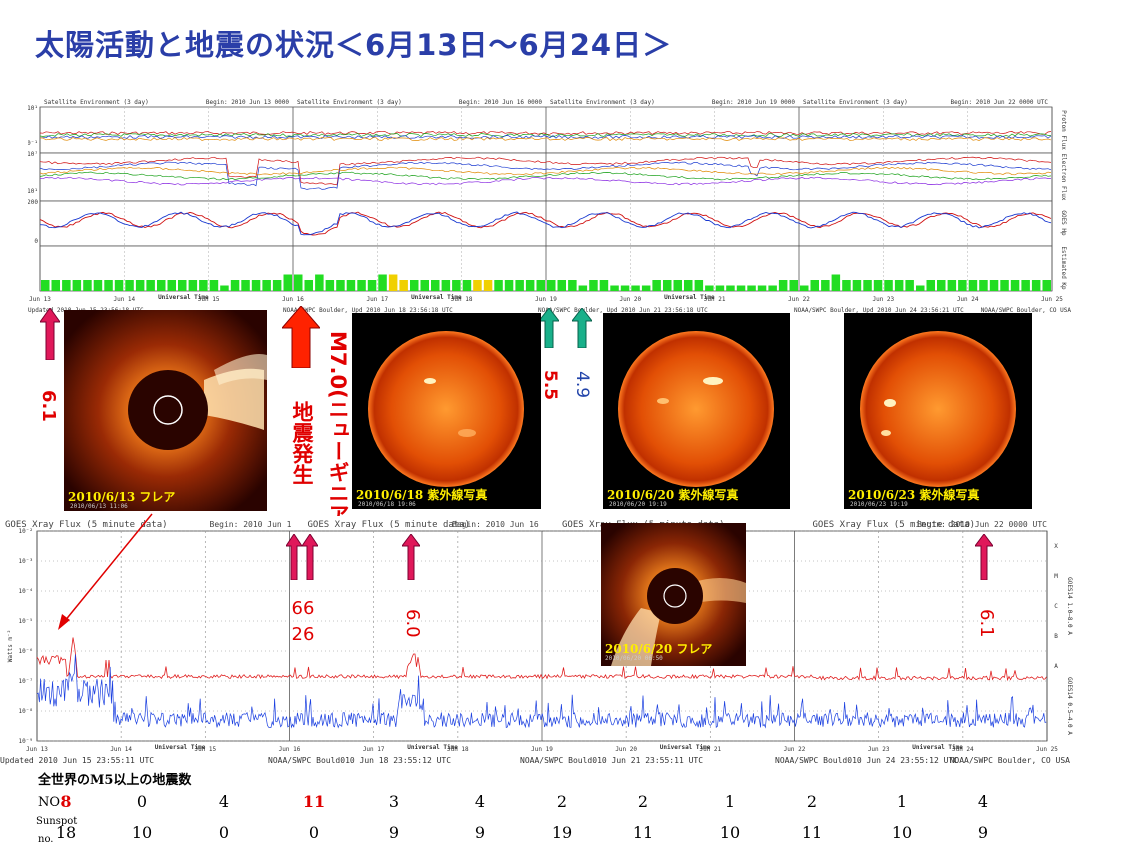 This screenshot has height=851, width=1135. I want to click on top-footer: NOAA/SWPC Boulder, CO USA, so click(1026, 310).